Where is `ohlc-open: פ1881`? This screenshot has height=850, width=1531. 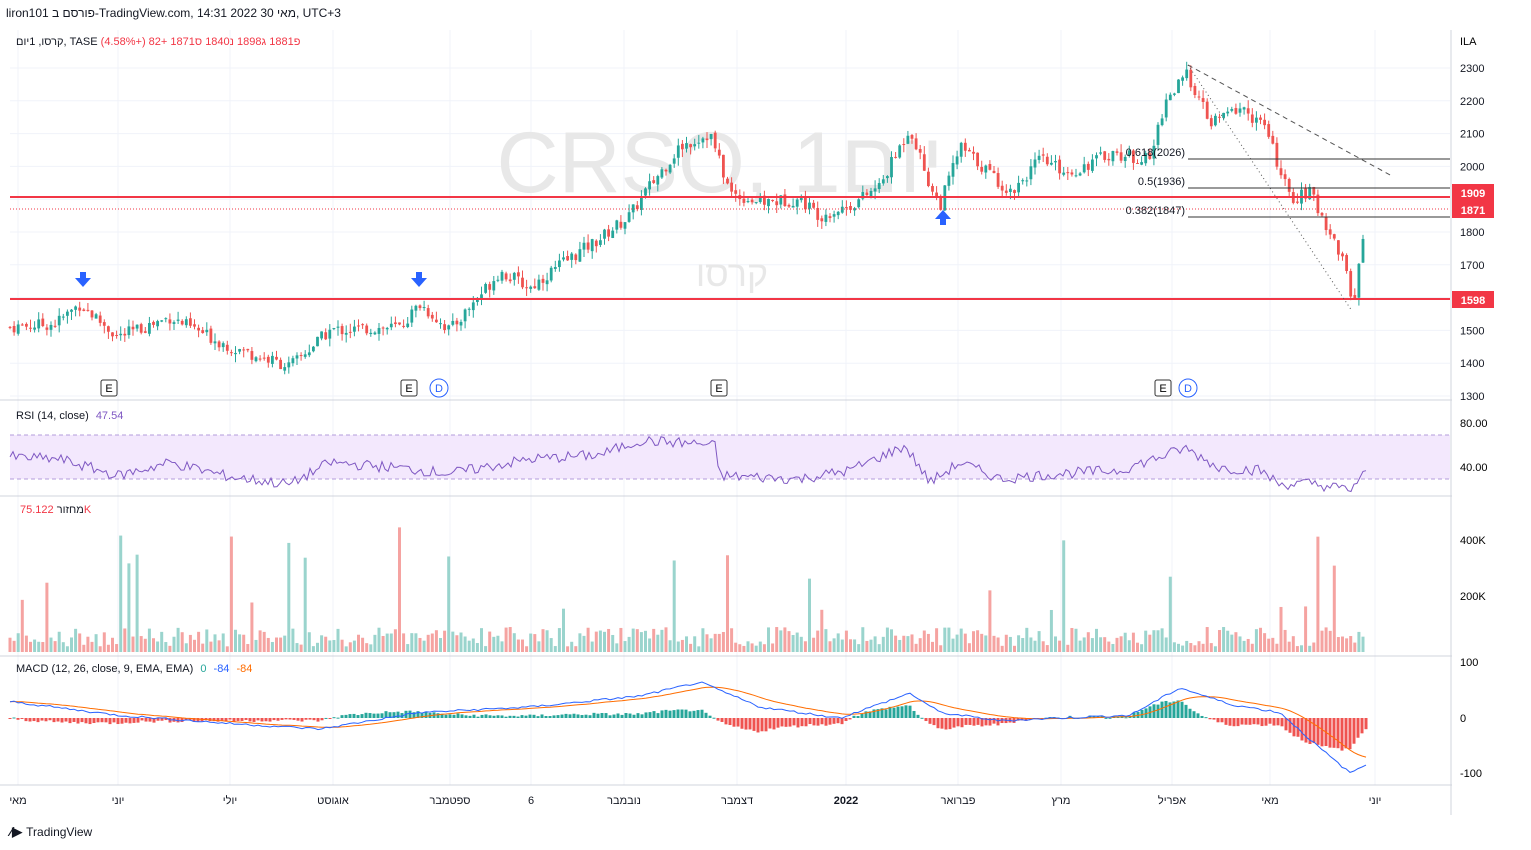 ohlc-open: פ1881 is located at coordinates (285, 42).